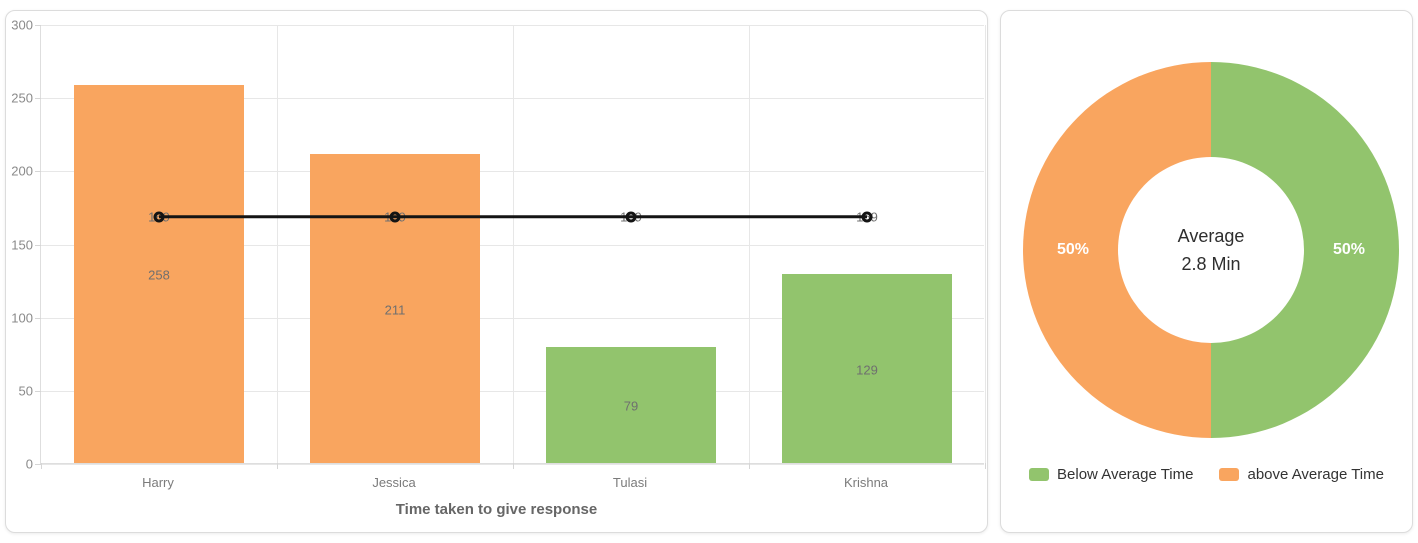 The image size is (1418, 543). I want to click on y-tick-label: 150, so click(22, 244).